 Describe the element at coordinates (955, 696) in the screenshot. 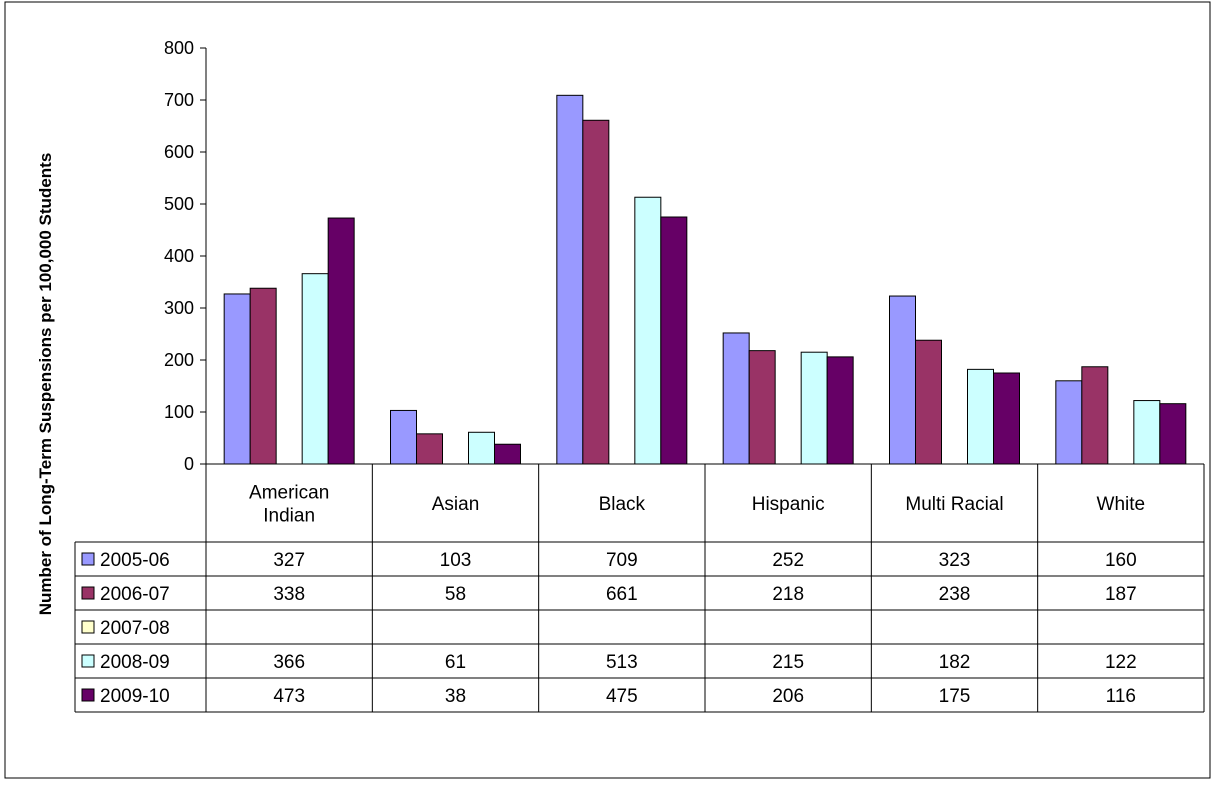

I see `data-label: 175` at that location.